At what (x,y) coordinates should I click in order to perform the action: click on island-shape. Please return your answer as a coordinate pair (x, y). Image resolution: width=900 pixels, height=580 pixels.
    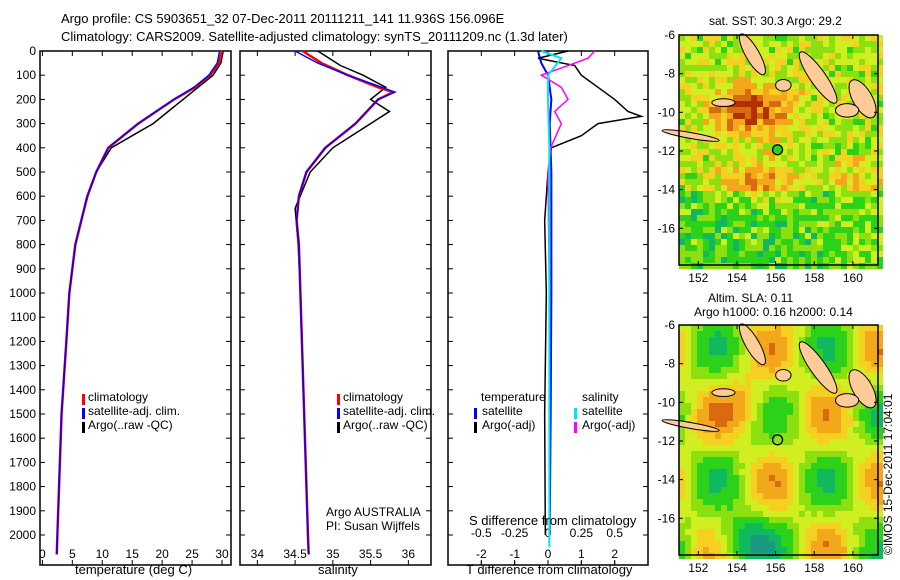
    Looking at the image, I should click on (818, 77).